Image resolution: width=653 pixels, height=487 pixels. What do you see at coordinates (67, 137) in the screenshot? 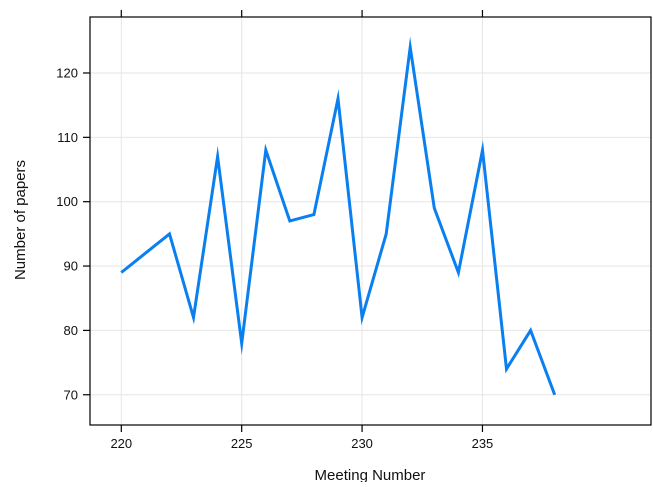
I see `y-tick-label: 110` at bounding box center [67, 137].